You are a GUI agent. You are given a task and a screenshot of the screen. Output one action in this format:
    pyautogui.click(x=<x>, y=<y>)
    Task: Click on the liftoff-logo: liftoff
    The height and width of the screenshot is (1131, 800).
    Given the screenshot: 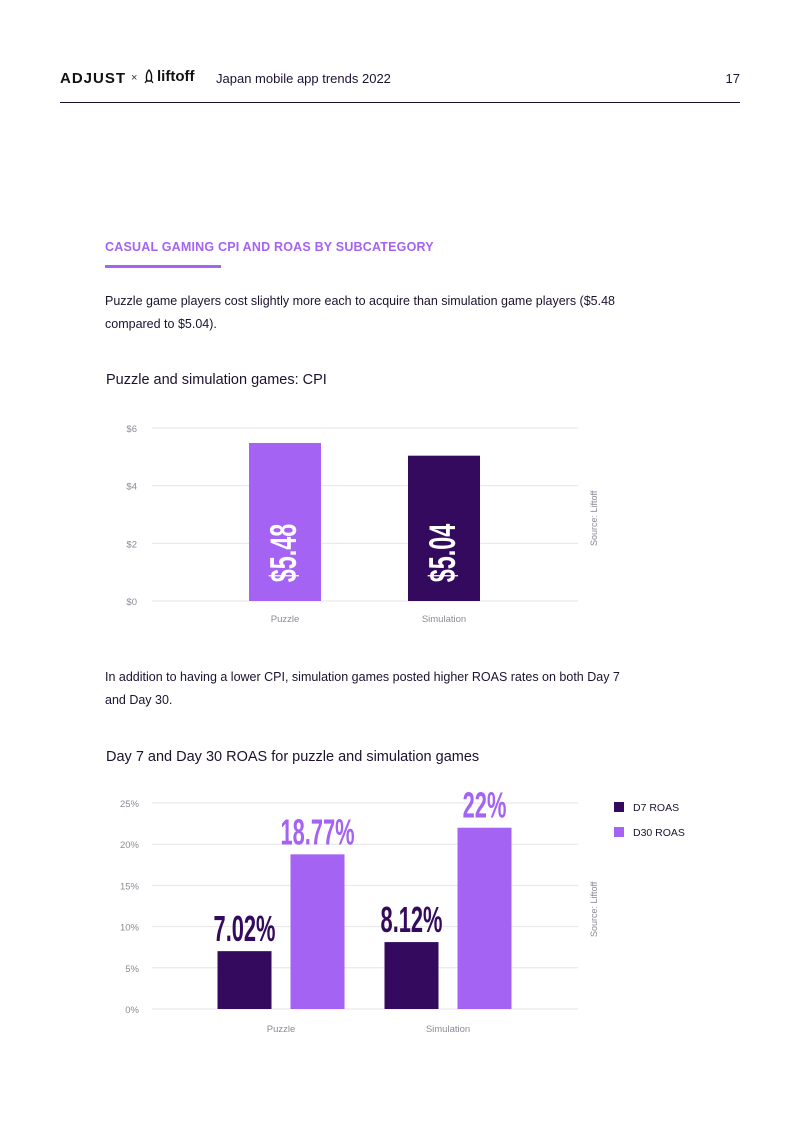 What is the action you would take?
    pyautogui.click(x=169, y=76)
    